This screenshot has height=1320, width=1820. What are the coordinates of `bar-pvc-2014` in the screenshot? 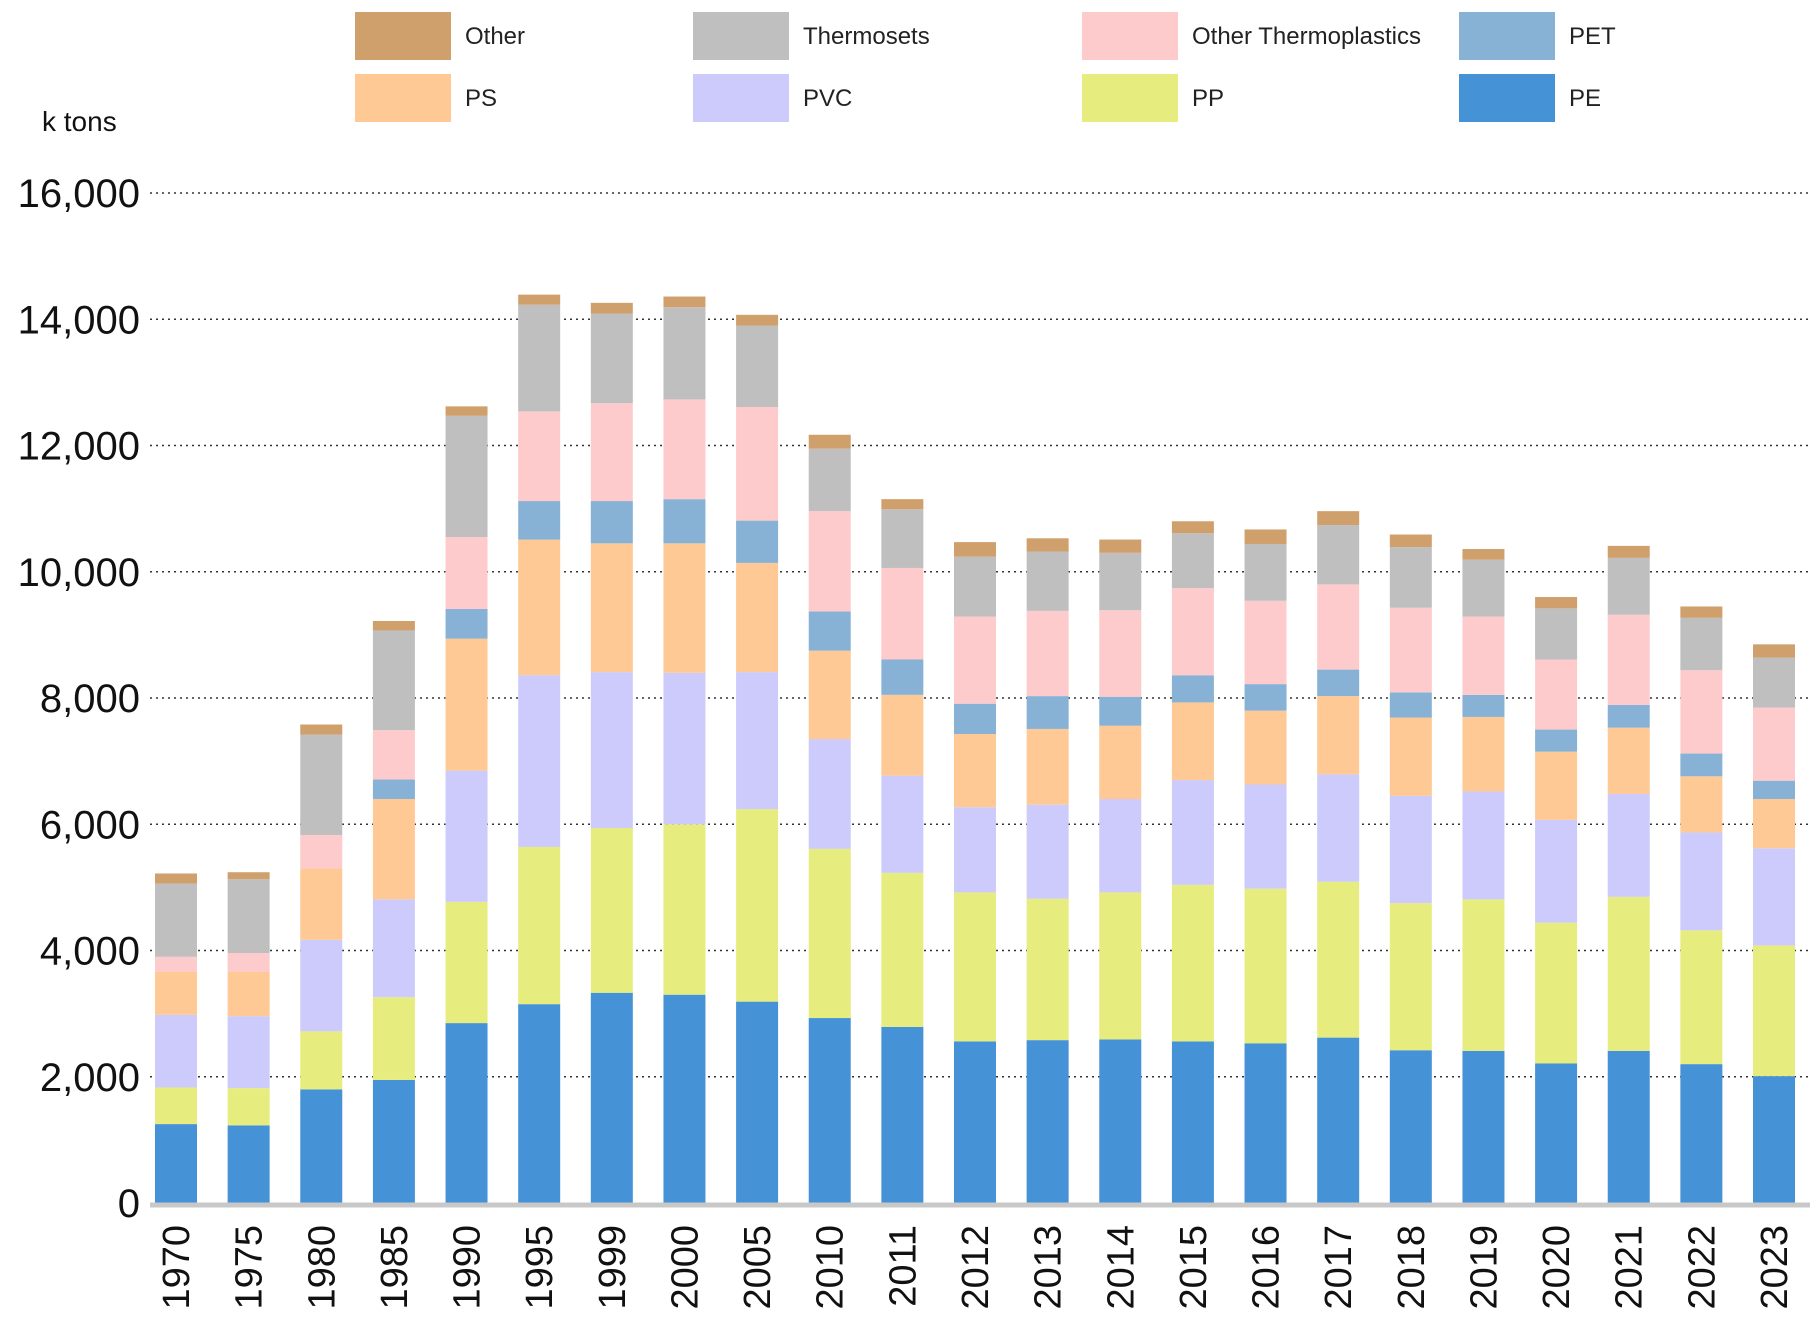 It's located at (1120, 846).